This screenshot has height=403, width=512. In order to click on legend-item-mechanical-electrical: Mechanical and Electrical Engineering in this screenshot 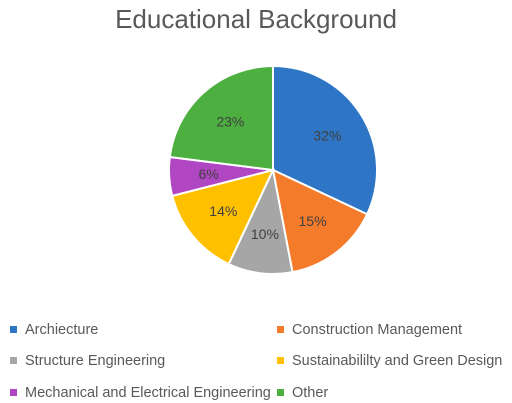, I will do `click(140, 393)`.